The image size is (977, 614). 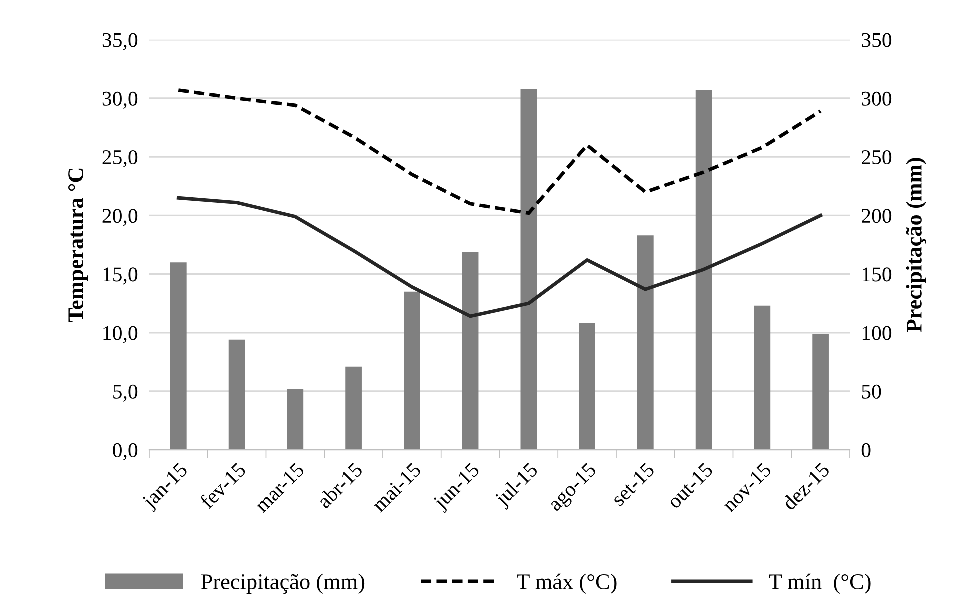 I want to click on y2-tick-label: 150, so click(x=877, y=275).